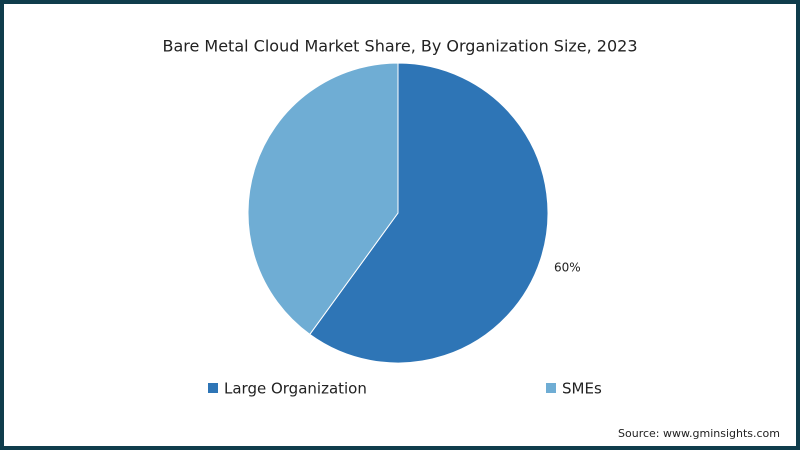 The width and height of the screenshot is (800, 450). What do you see at coordinates (295, 389) in the screenshot?
I see `legend-label: Large Organization` at bounding box center [295, 389].